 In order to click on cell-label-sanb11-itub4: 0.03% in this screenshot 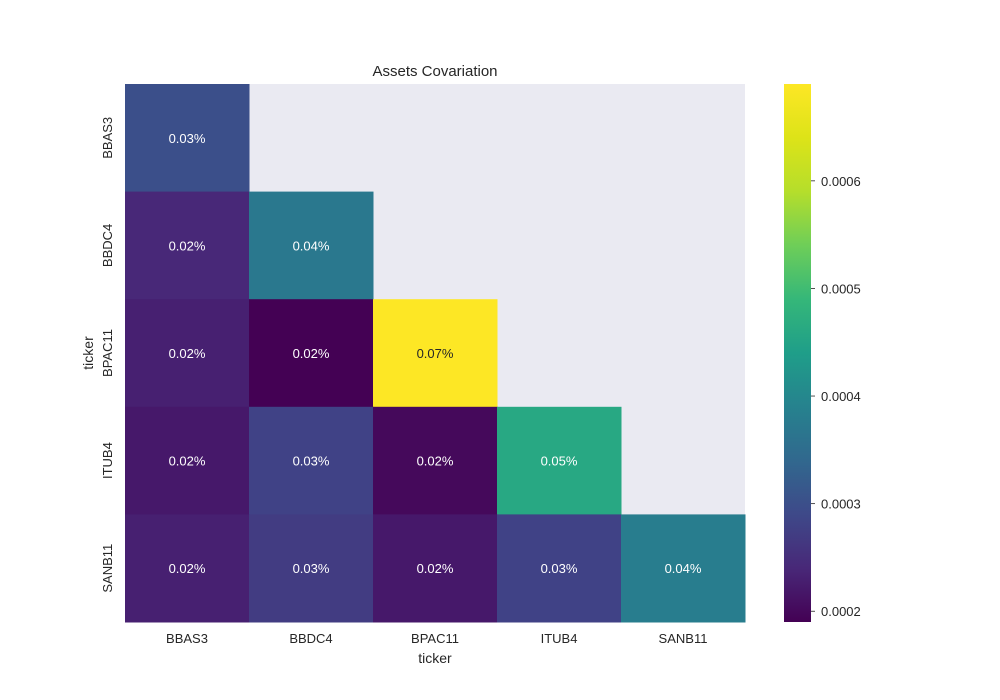, I will do `click(559, 568)`.